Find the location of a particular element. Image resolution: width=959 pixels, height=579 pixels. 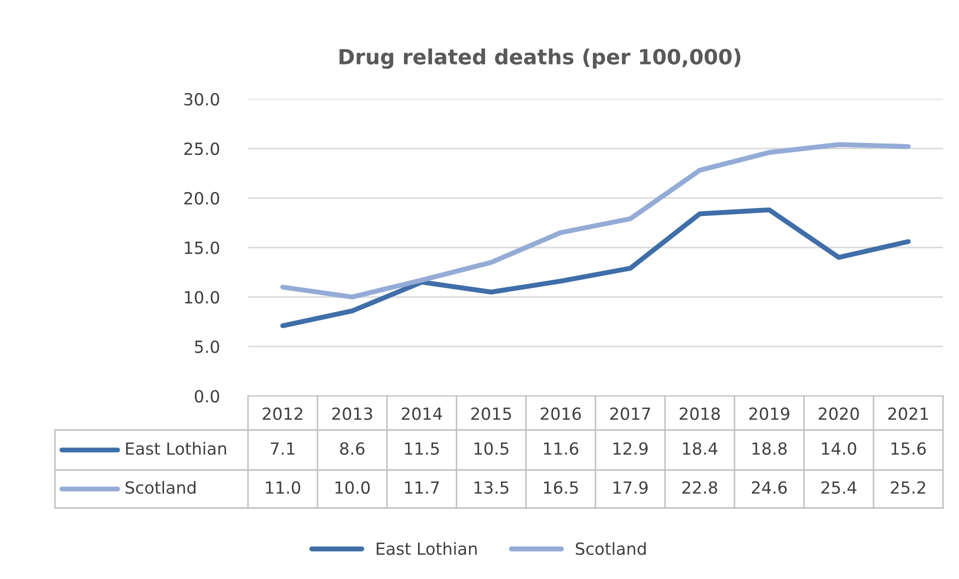

data-label: 8.6 is located at coordinates (352, 448).